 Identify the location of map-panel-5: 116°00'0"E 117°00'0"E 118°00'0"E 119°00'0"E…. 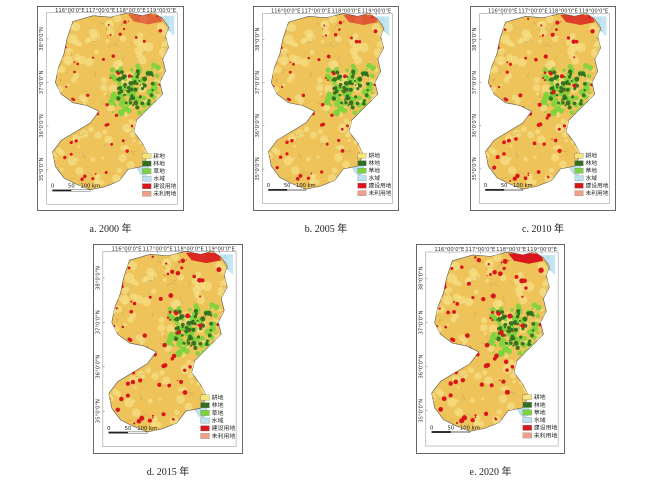
(490, 349).